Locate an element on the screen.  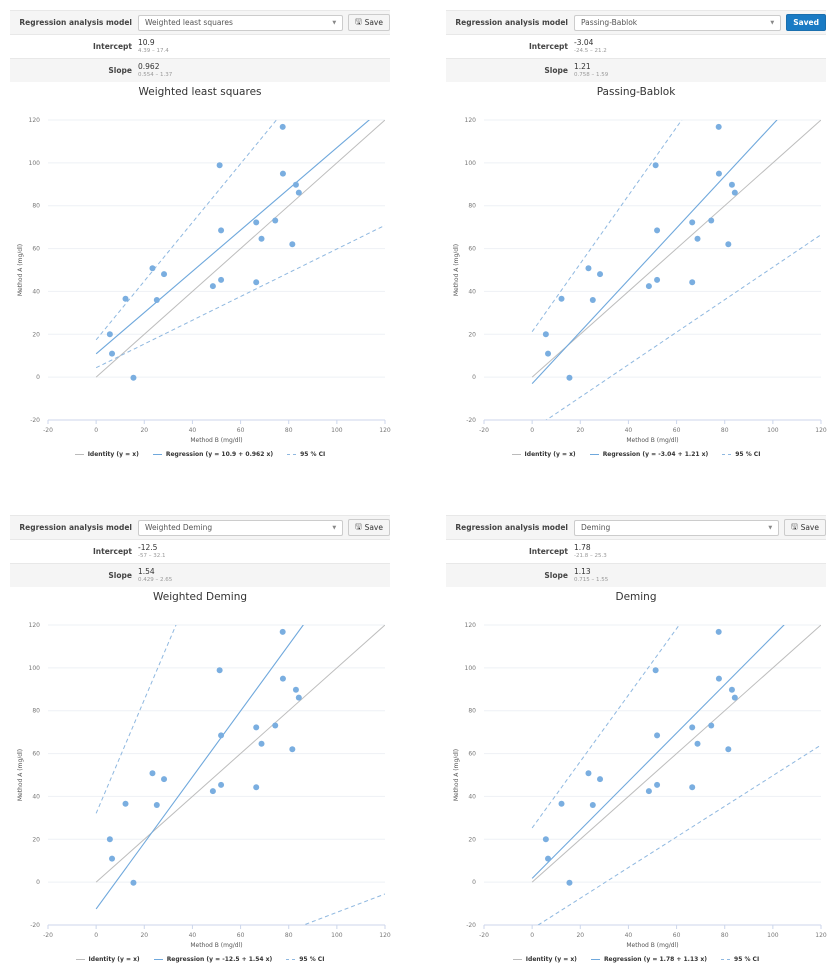
model-select: Weighted least squares ▼ is located at coordinates (241, 22).